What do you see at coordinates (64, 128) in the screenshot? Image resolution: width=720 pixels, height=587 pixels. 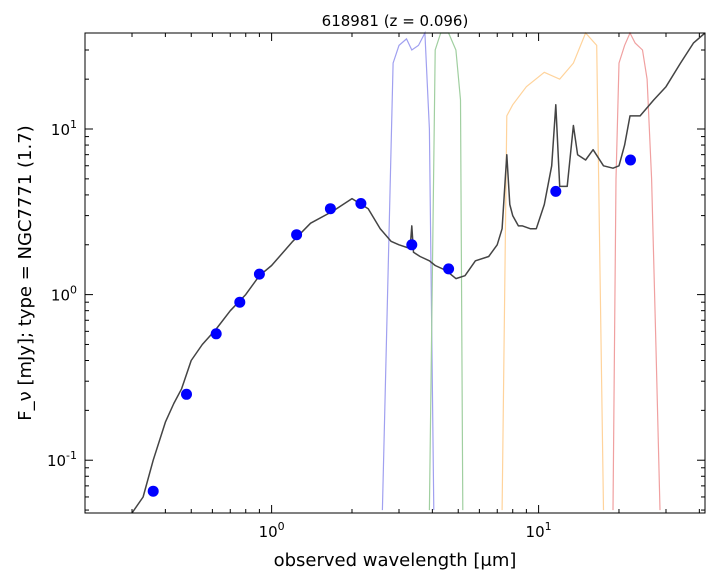 I see `y-tick-label: 10¹` at bounding box center [64, 128].